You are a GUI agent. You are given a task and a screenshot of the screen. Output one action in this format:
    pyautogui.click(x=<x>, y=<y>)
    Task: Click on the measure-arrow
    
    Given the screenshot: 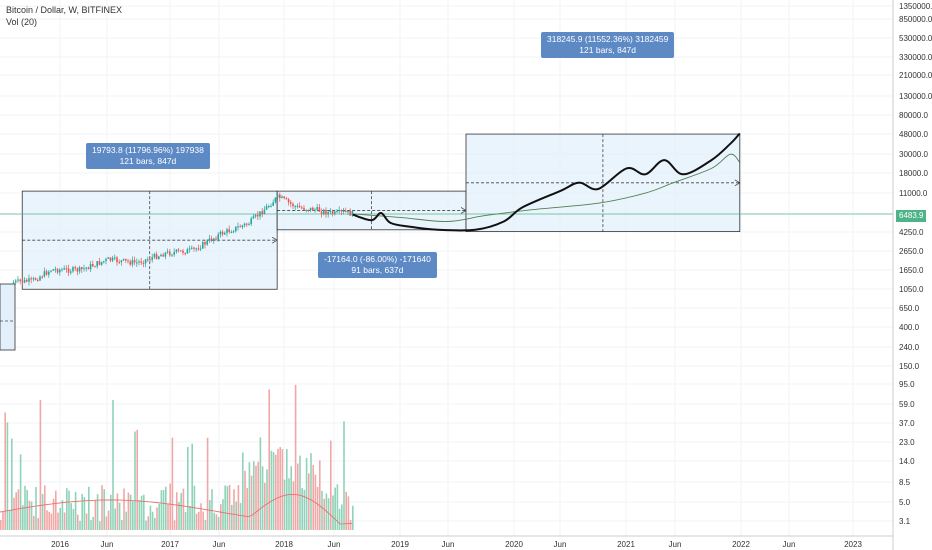 What is the action you would take?
    pyautogui.click(x=737, y=183)
    